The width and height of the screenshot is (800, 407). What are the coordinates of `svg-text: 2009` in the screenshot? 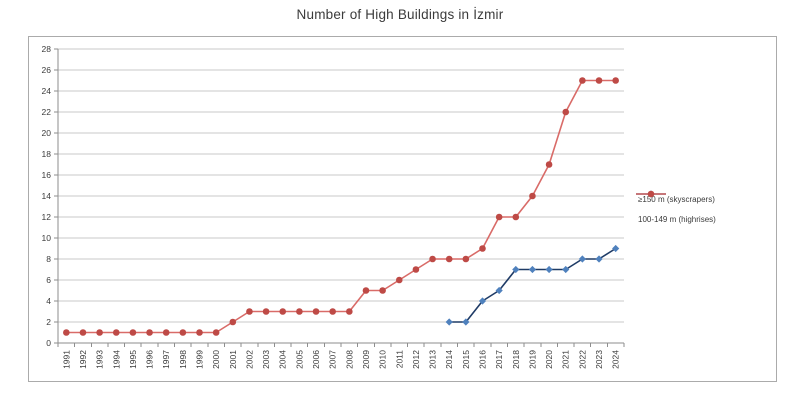 It's located at (366, 359).